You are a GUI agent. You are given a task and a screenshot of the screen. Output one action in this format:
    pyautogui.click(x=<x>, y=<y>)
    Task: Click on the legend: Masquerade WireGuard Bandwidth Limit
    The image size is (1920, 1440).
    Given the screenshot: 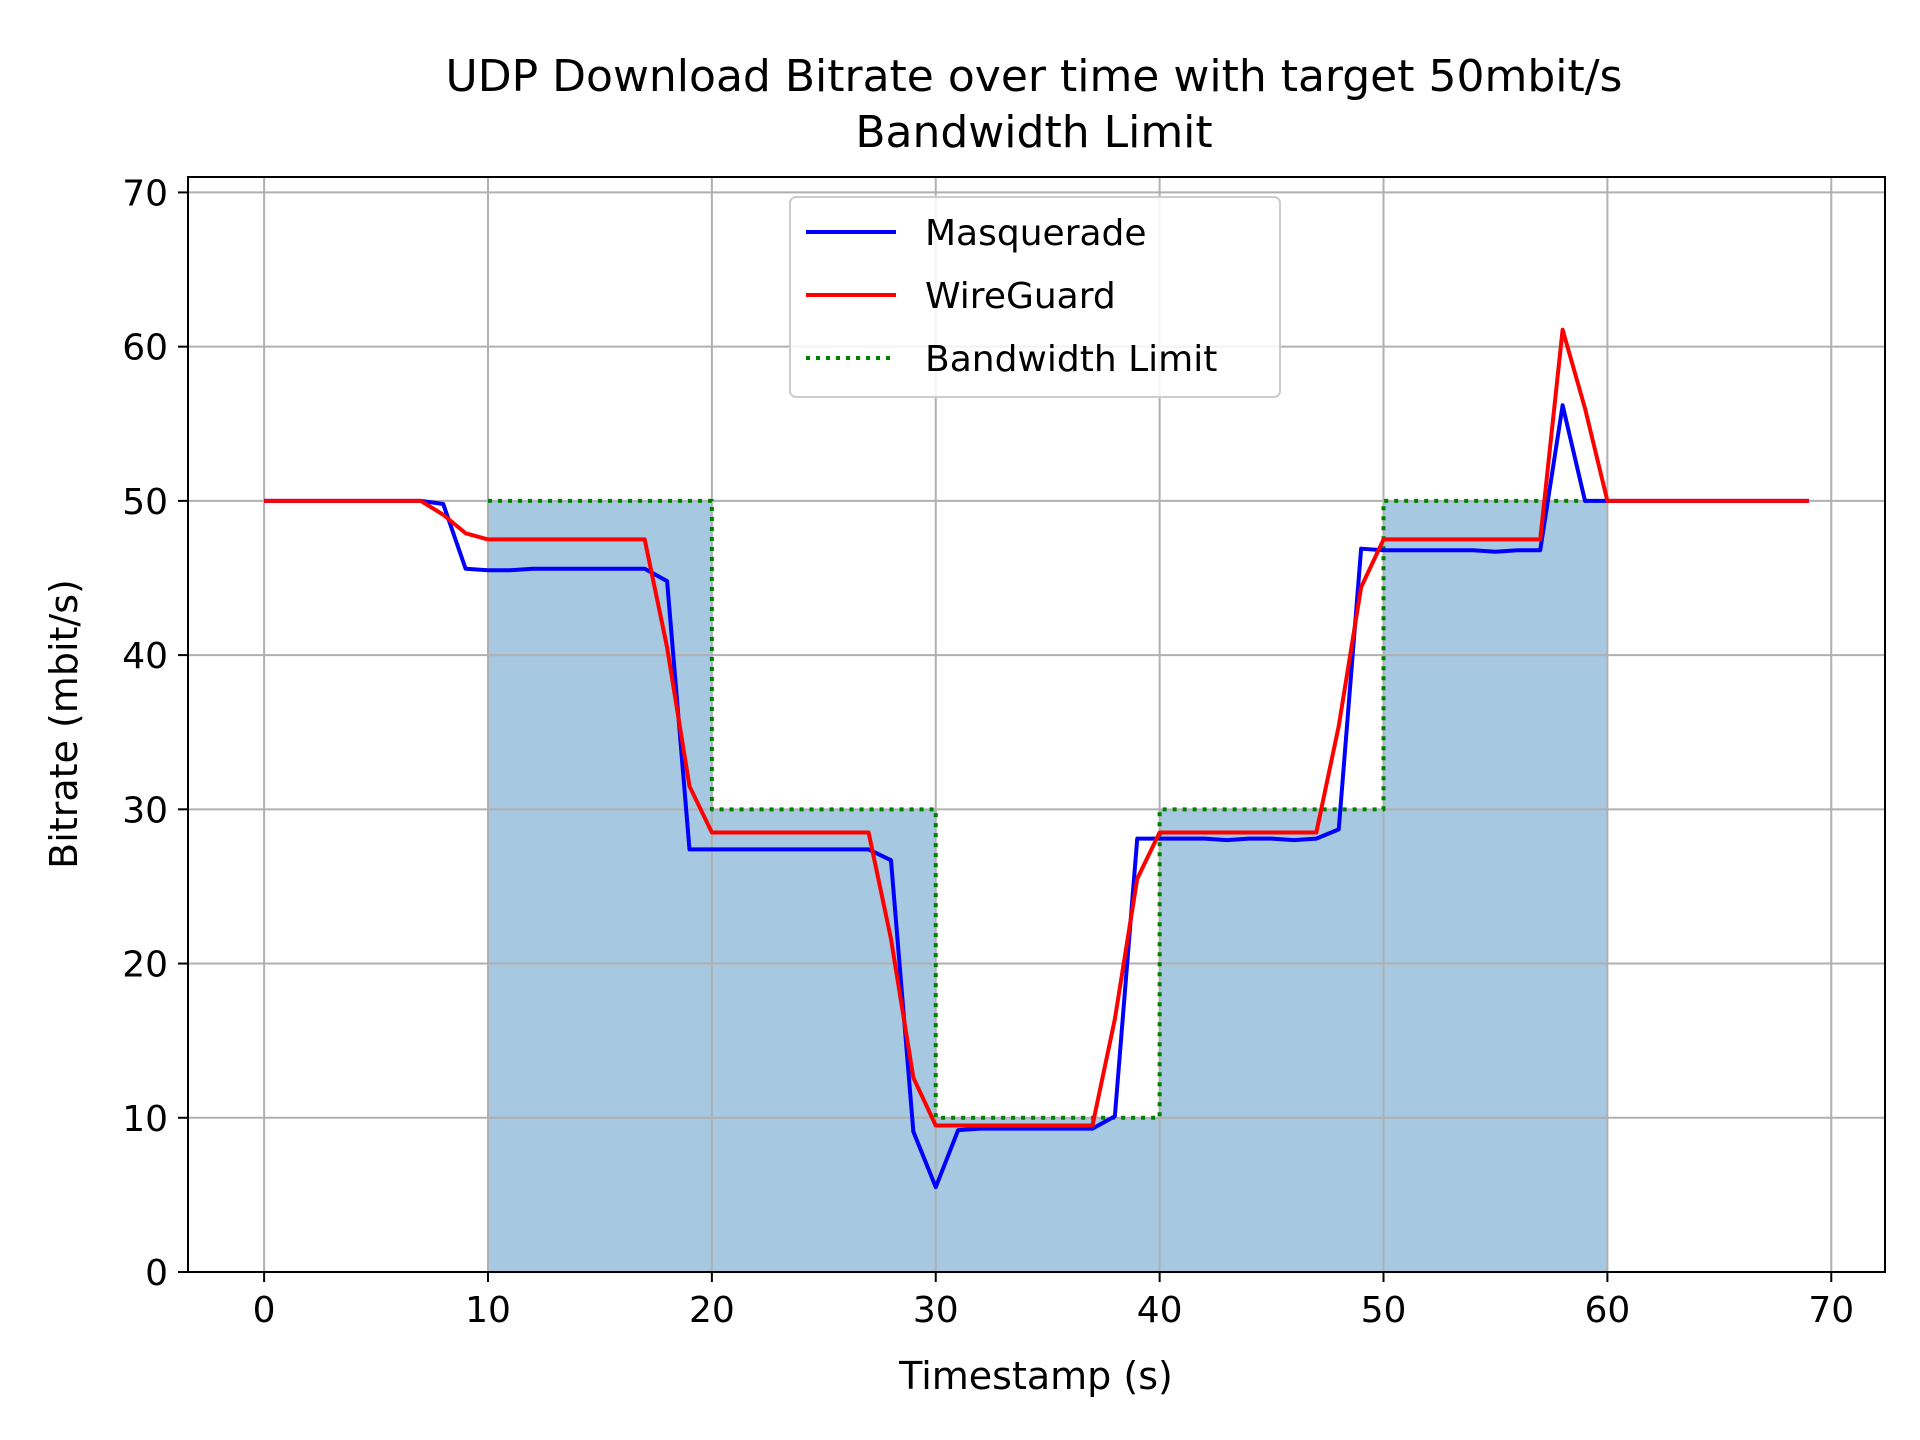 What is the action you would take?
    pyautogui.click(x=1035, y=297)
    